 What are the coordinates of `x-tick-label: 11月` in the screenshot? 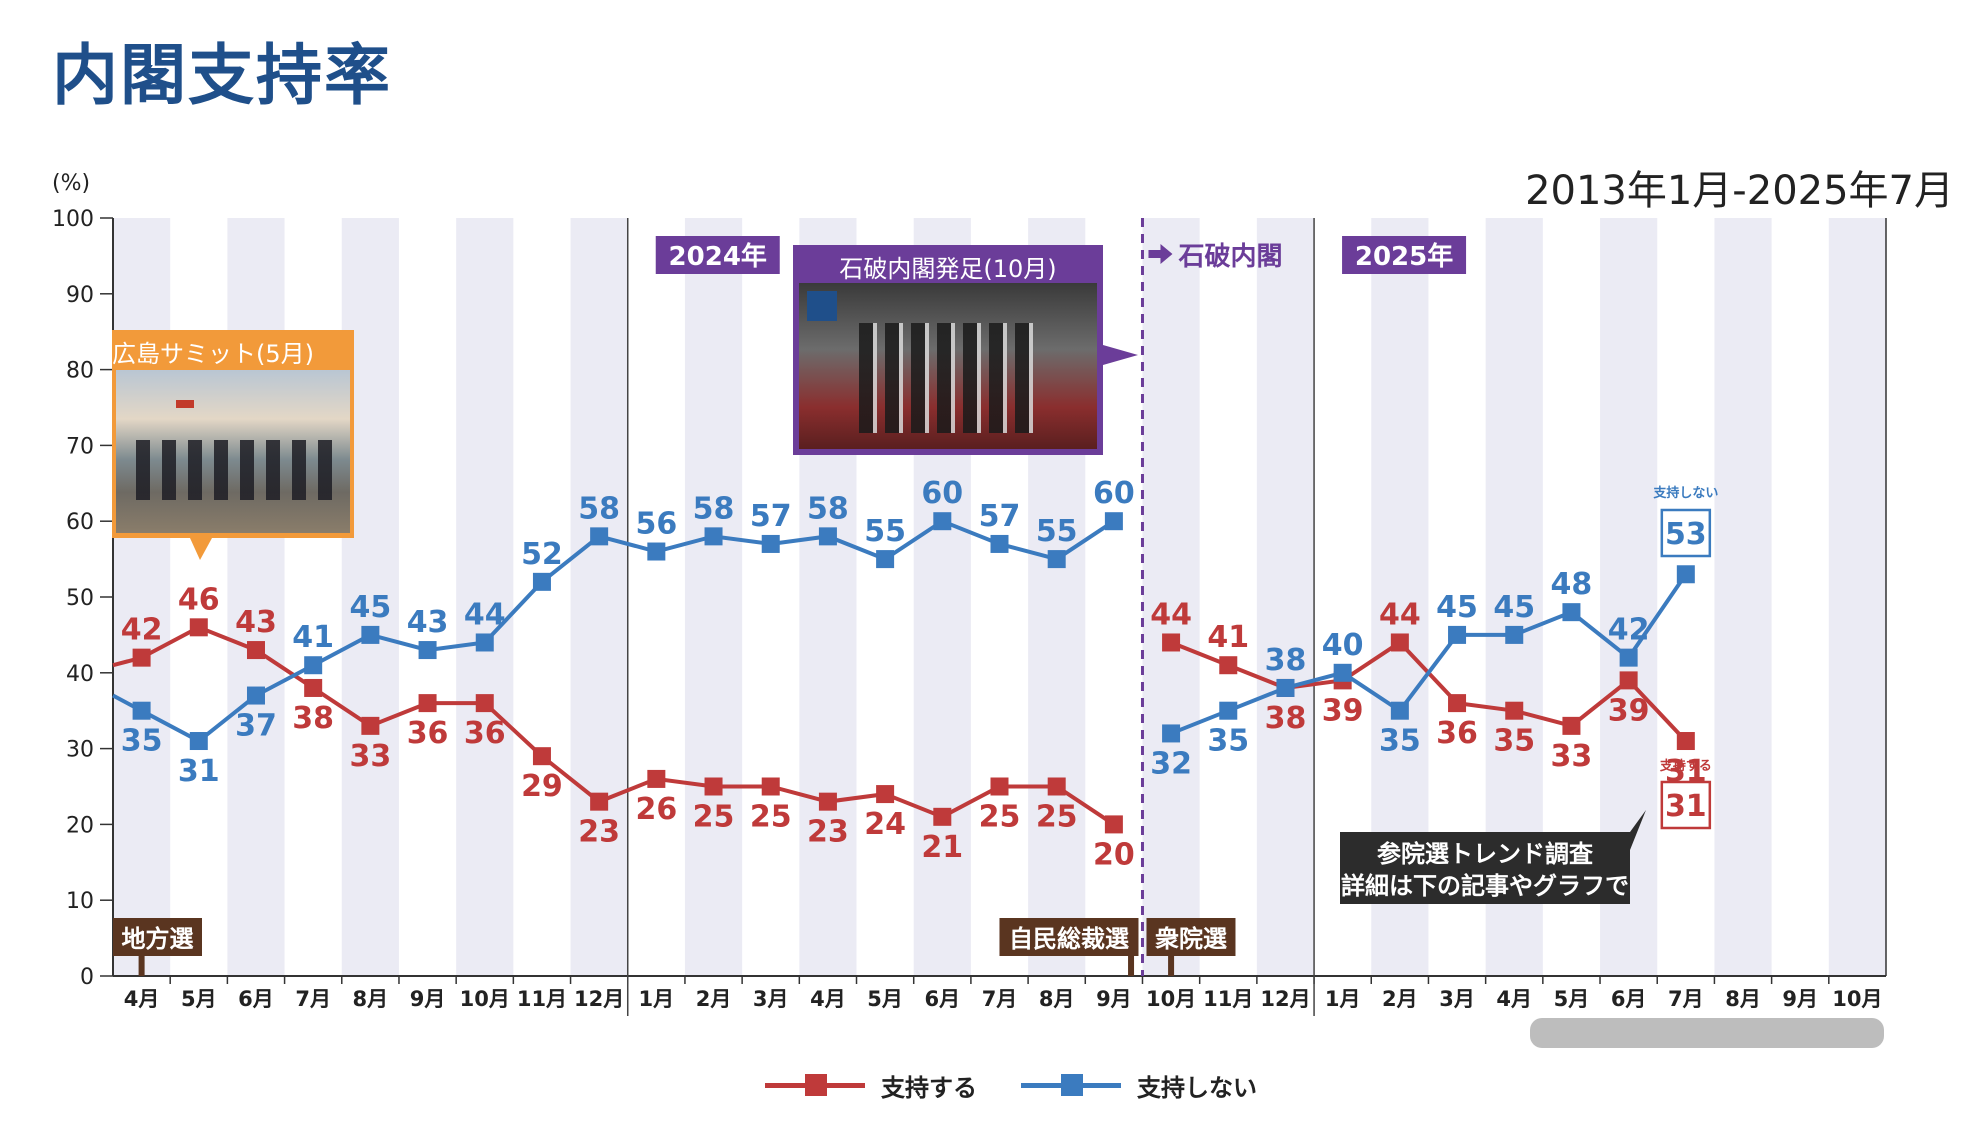 It's located at (542, 999).